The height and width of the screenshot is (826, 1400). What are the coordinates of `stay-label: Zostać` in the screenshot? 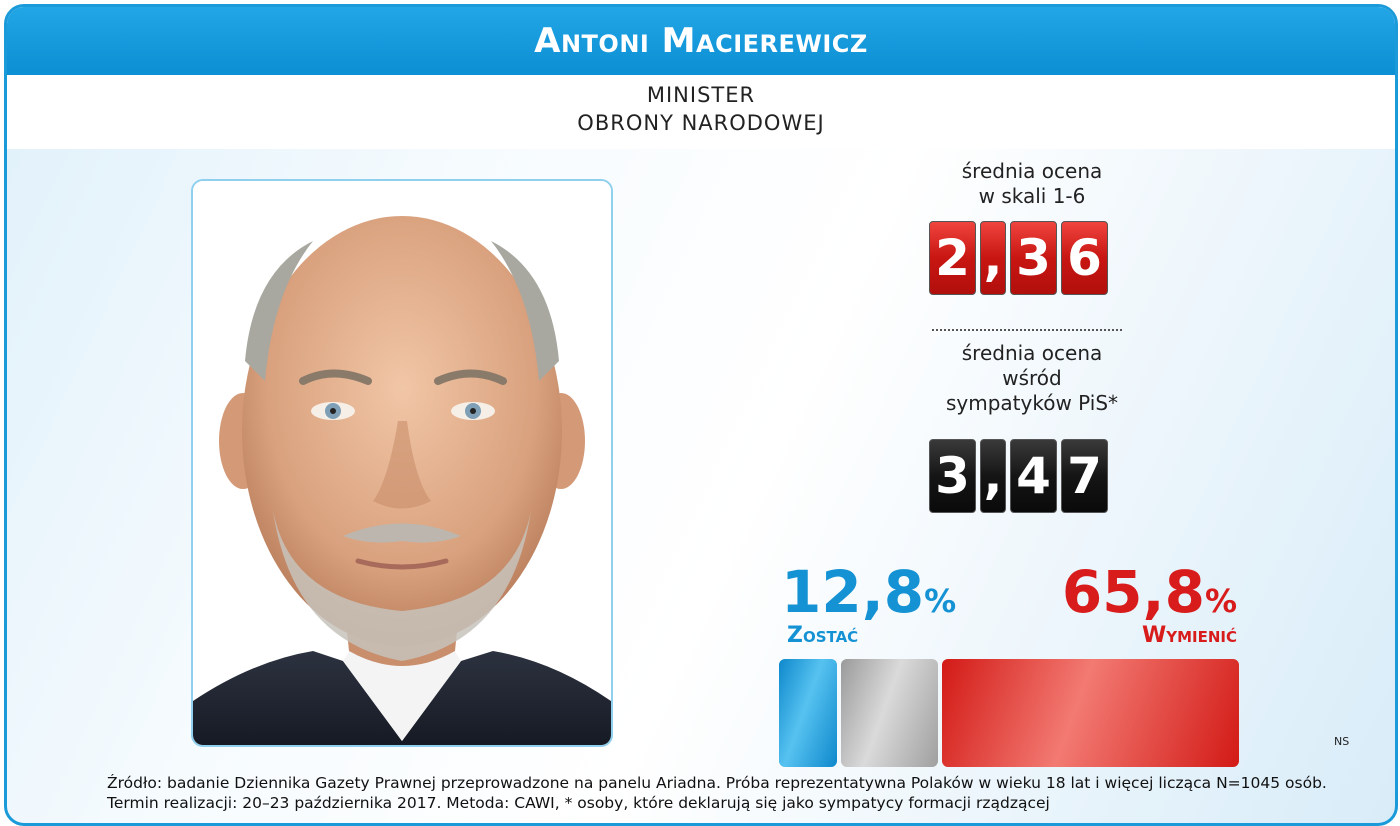 It's located at (823, 635).